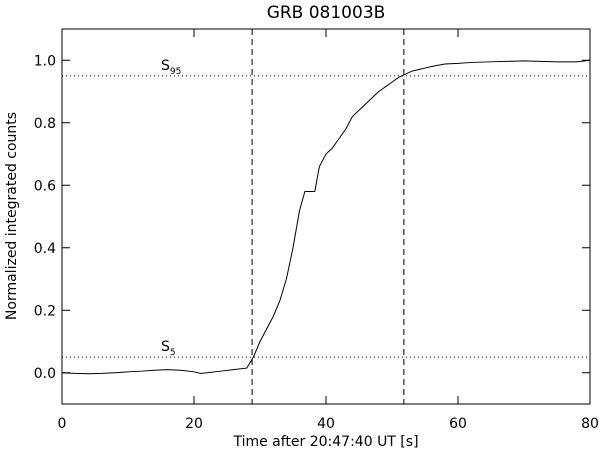  Describe the element at coordinates (458, 424) in the screenshot. I see `x-tick-label: 60` at that location.